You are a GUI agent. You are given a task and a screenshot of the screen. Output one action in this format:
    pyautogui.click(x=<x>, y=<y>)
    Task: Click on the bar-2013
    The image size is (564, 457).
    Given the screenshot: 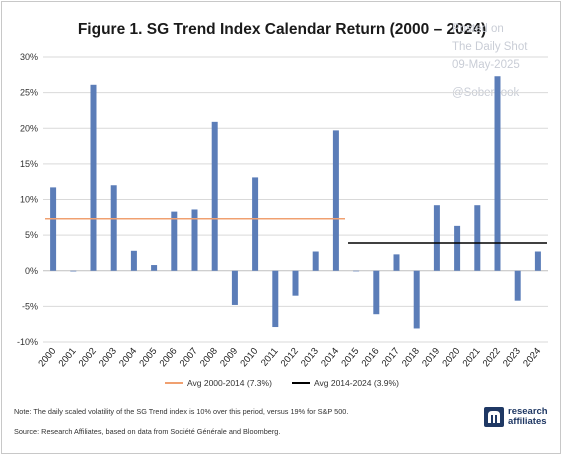 What is the action you would take?
    pyautogui.click(x=315, y=261)
    